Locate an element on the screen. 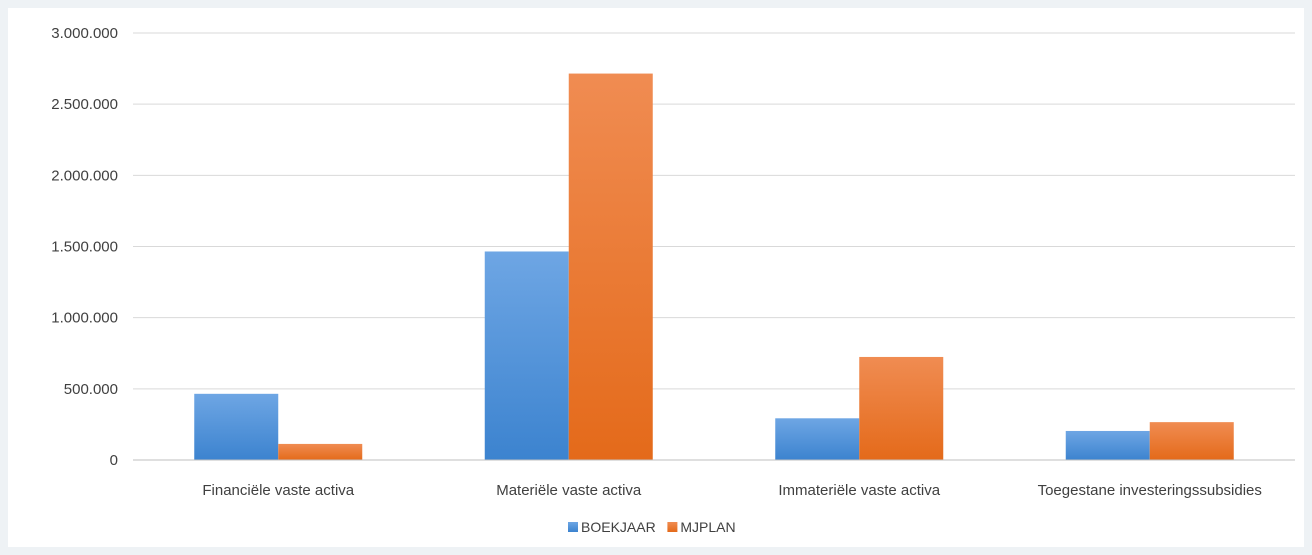  x-category-label: Financiële vaste activa is located at coordinates (278, 490).